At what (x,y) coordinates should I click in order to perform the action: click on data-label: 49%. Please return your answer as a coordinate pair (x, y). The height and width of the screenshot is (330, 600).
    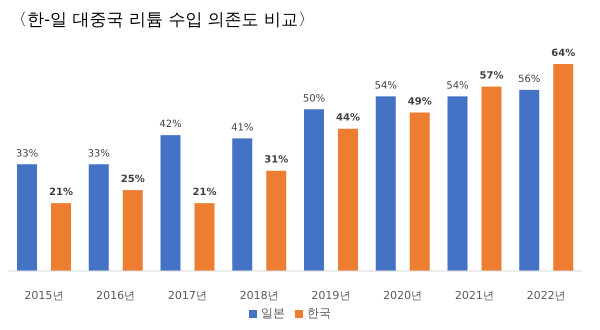
    Looking at the image, I should click on (420, 102).